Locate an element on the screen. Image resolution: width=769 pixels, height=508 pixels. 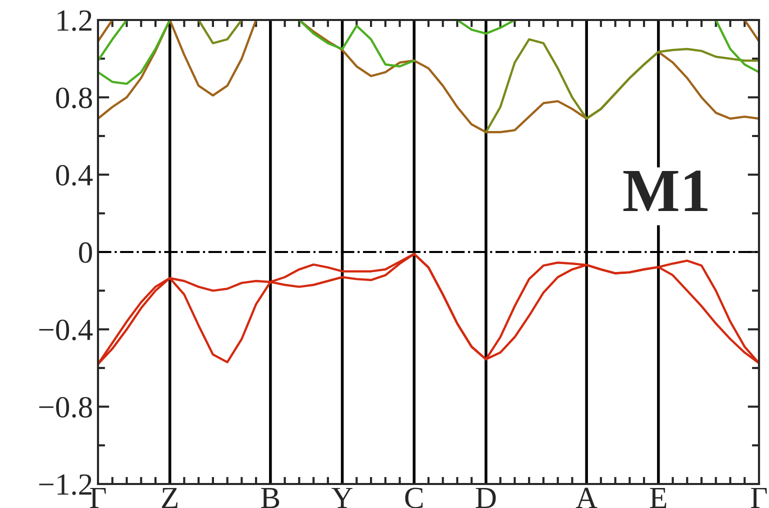
annotation: M1 is located at coordinates (665, 191).